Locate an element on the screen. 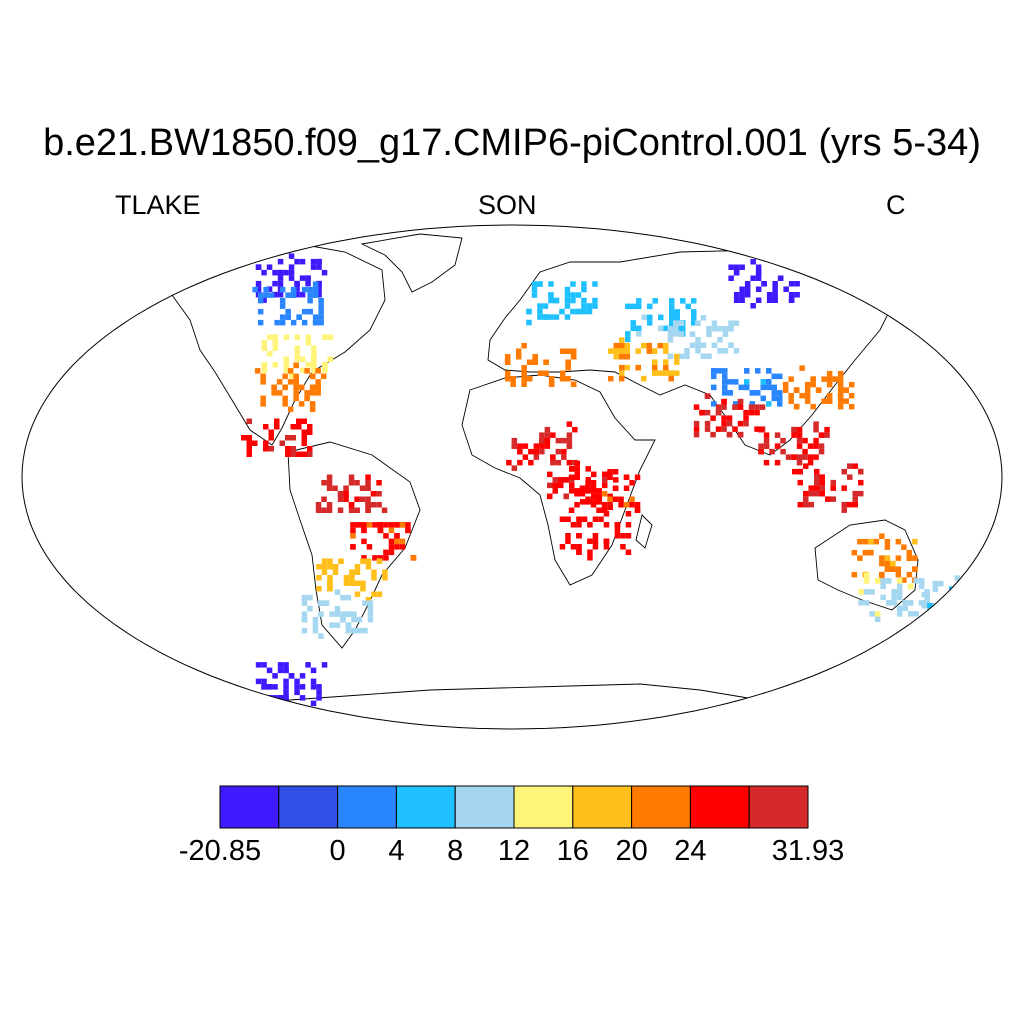 The height and width of the screenshot is (1024, 1024). colorbar is located at coordinates (514, 807).